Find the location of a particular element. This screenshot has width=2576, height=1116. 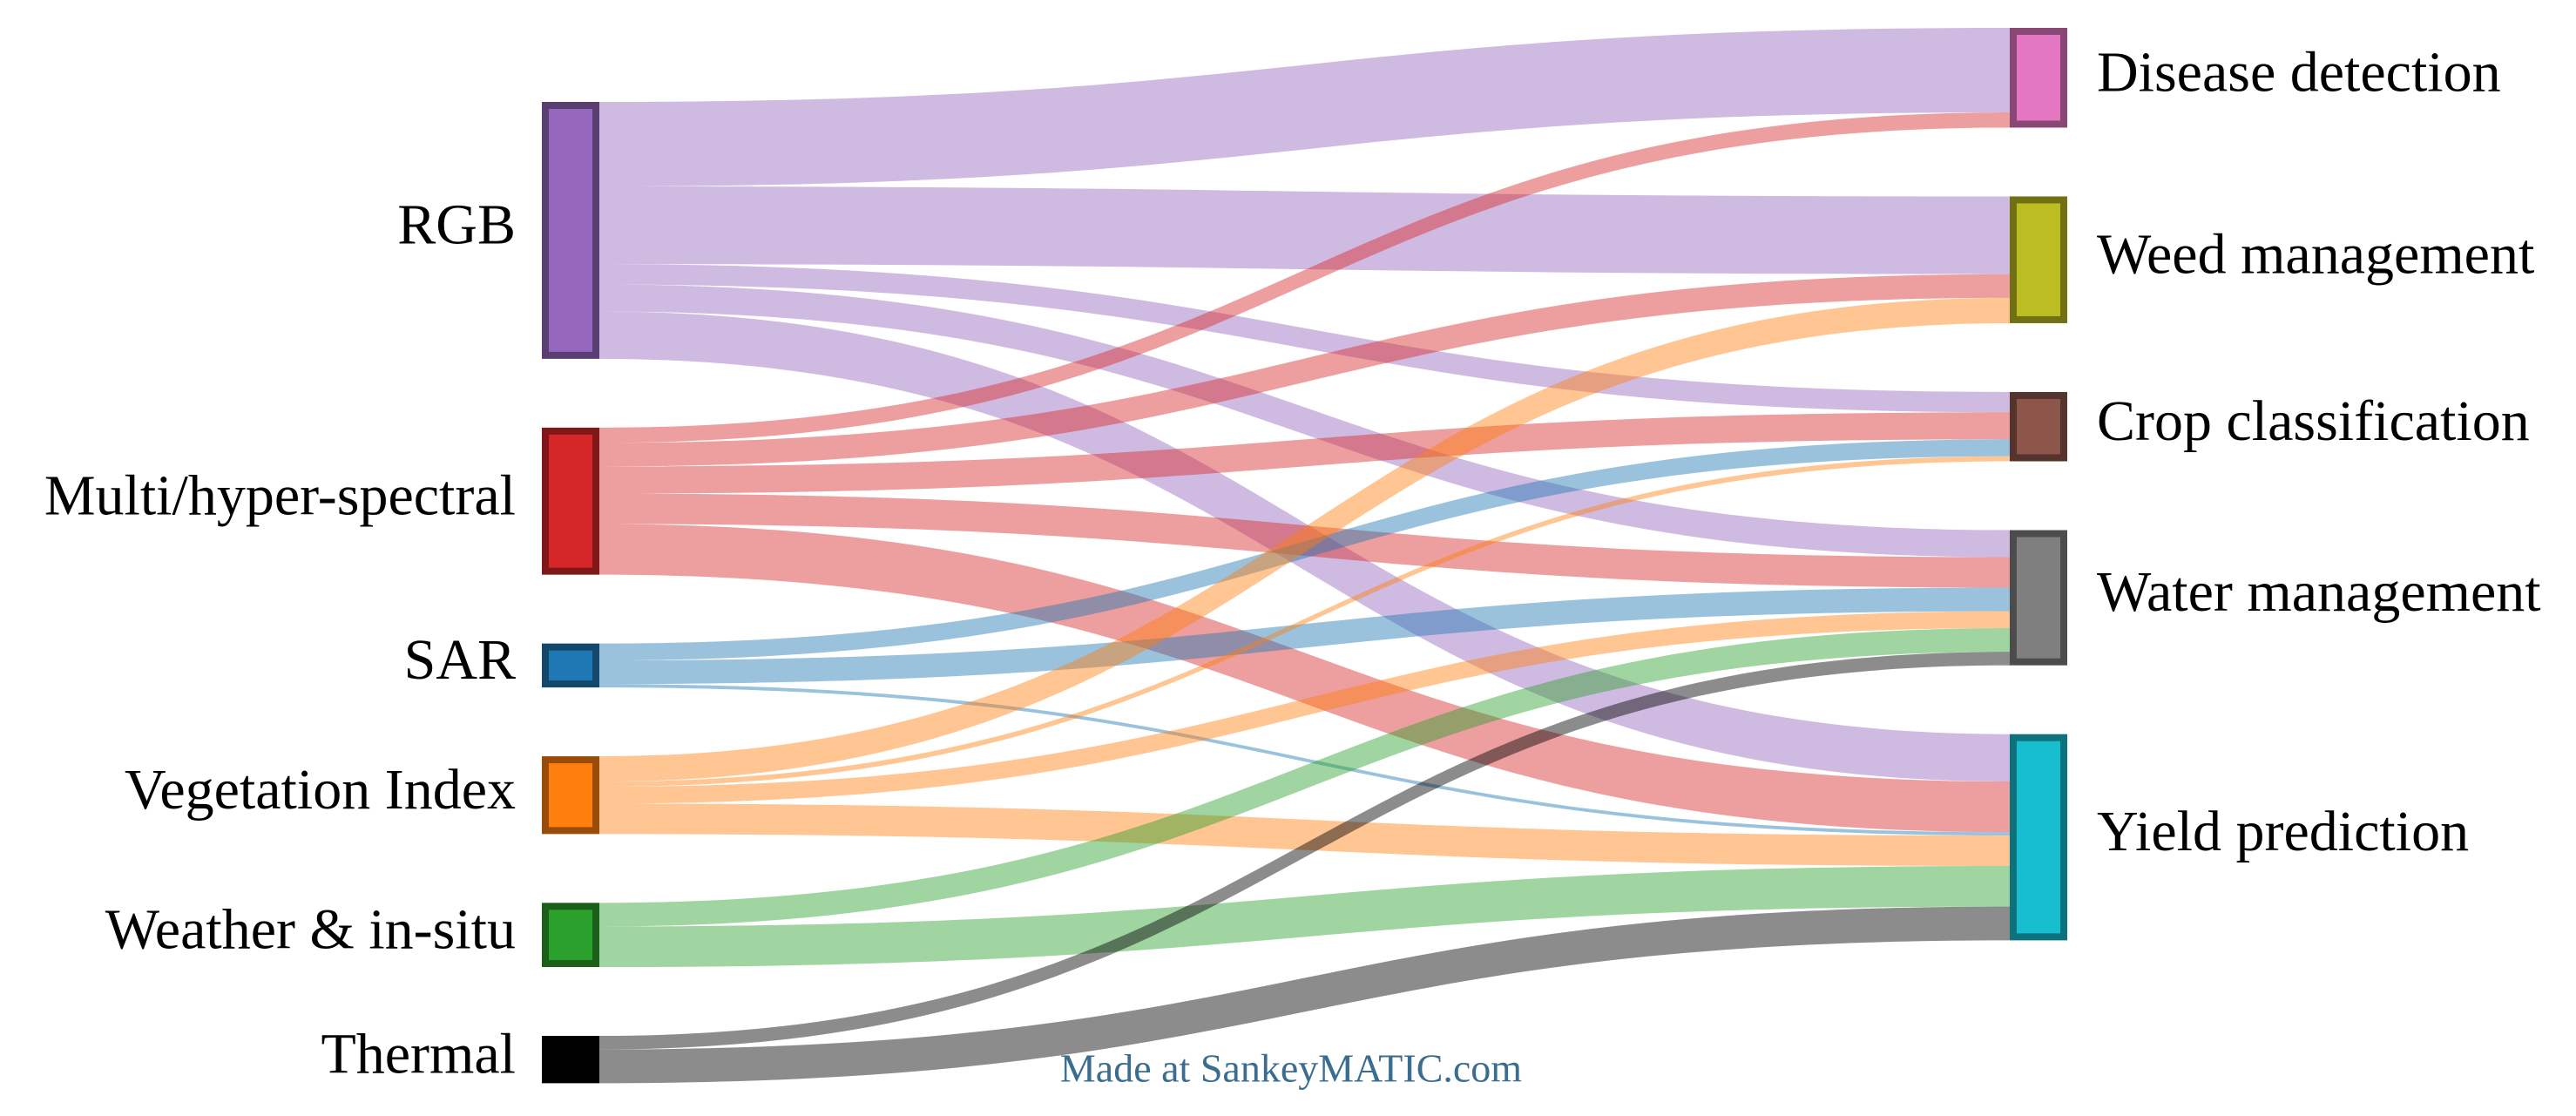

node-label: Yield prediction is located at coordinates (2283, 831).